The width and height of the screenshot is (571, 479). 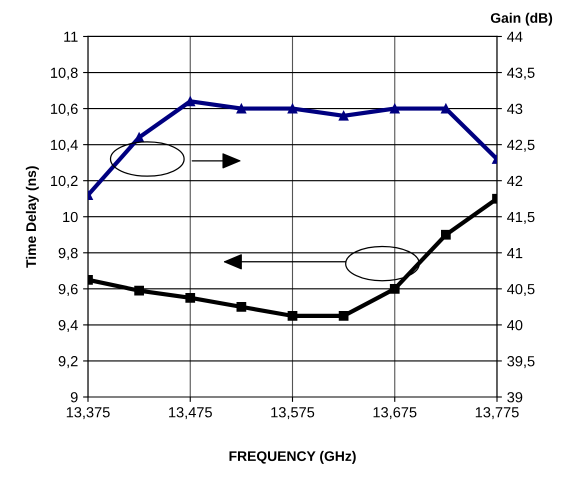 What do you see at coordinates (520, 74) in the screenshot?
I see `y2-tick-label: 43,5` at bounding box center [520, 74].